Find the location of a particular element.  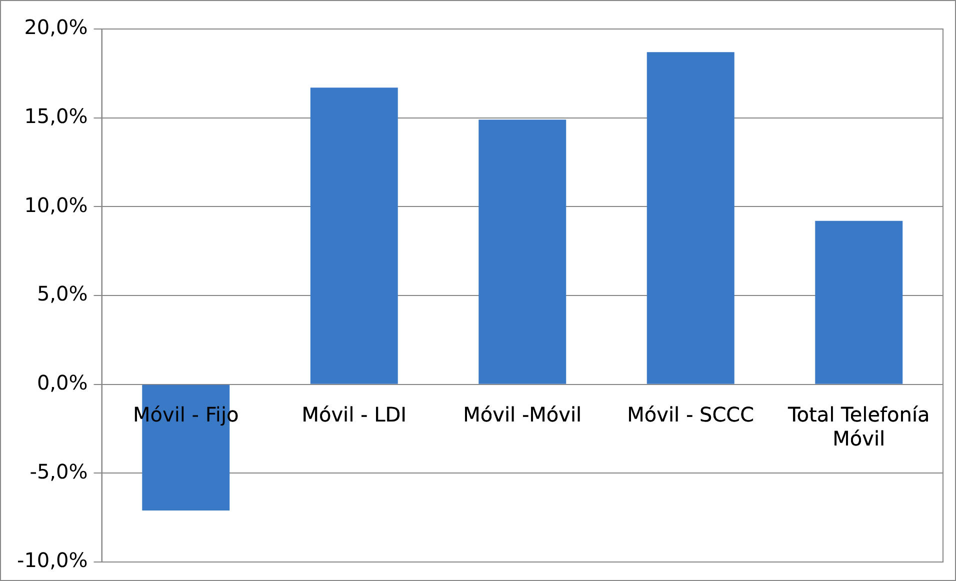

y-tick-label: 0,0% is located at coordinates (62, 382).